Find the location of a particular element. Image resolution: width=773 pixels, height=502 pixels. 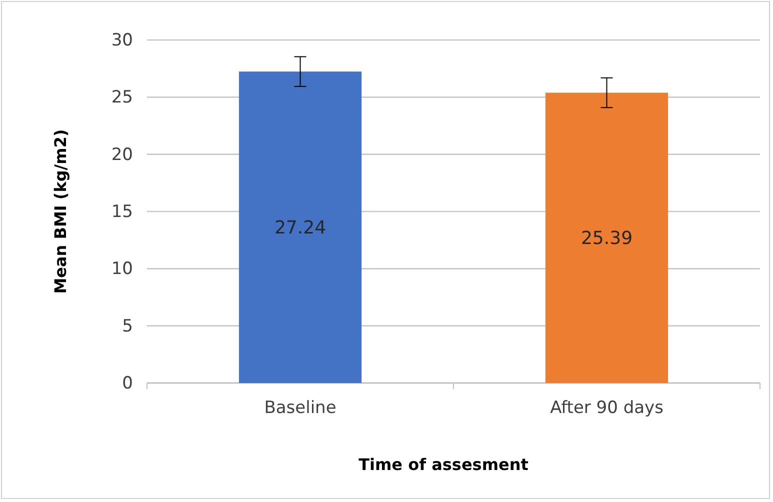

y-tick-label: 20 is located at coordinates (122, 154).